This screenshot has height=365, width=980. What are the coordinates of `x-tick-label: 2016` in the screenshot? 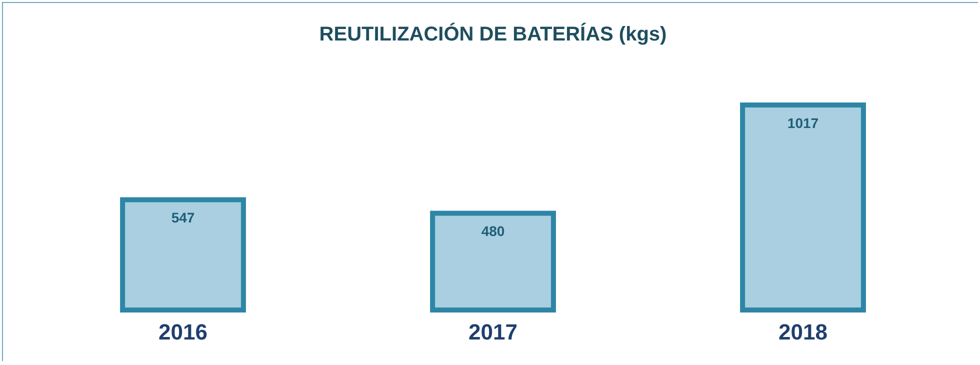 It's located at (183, 332).